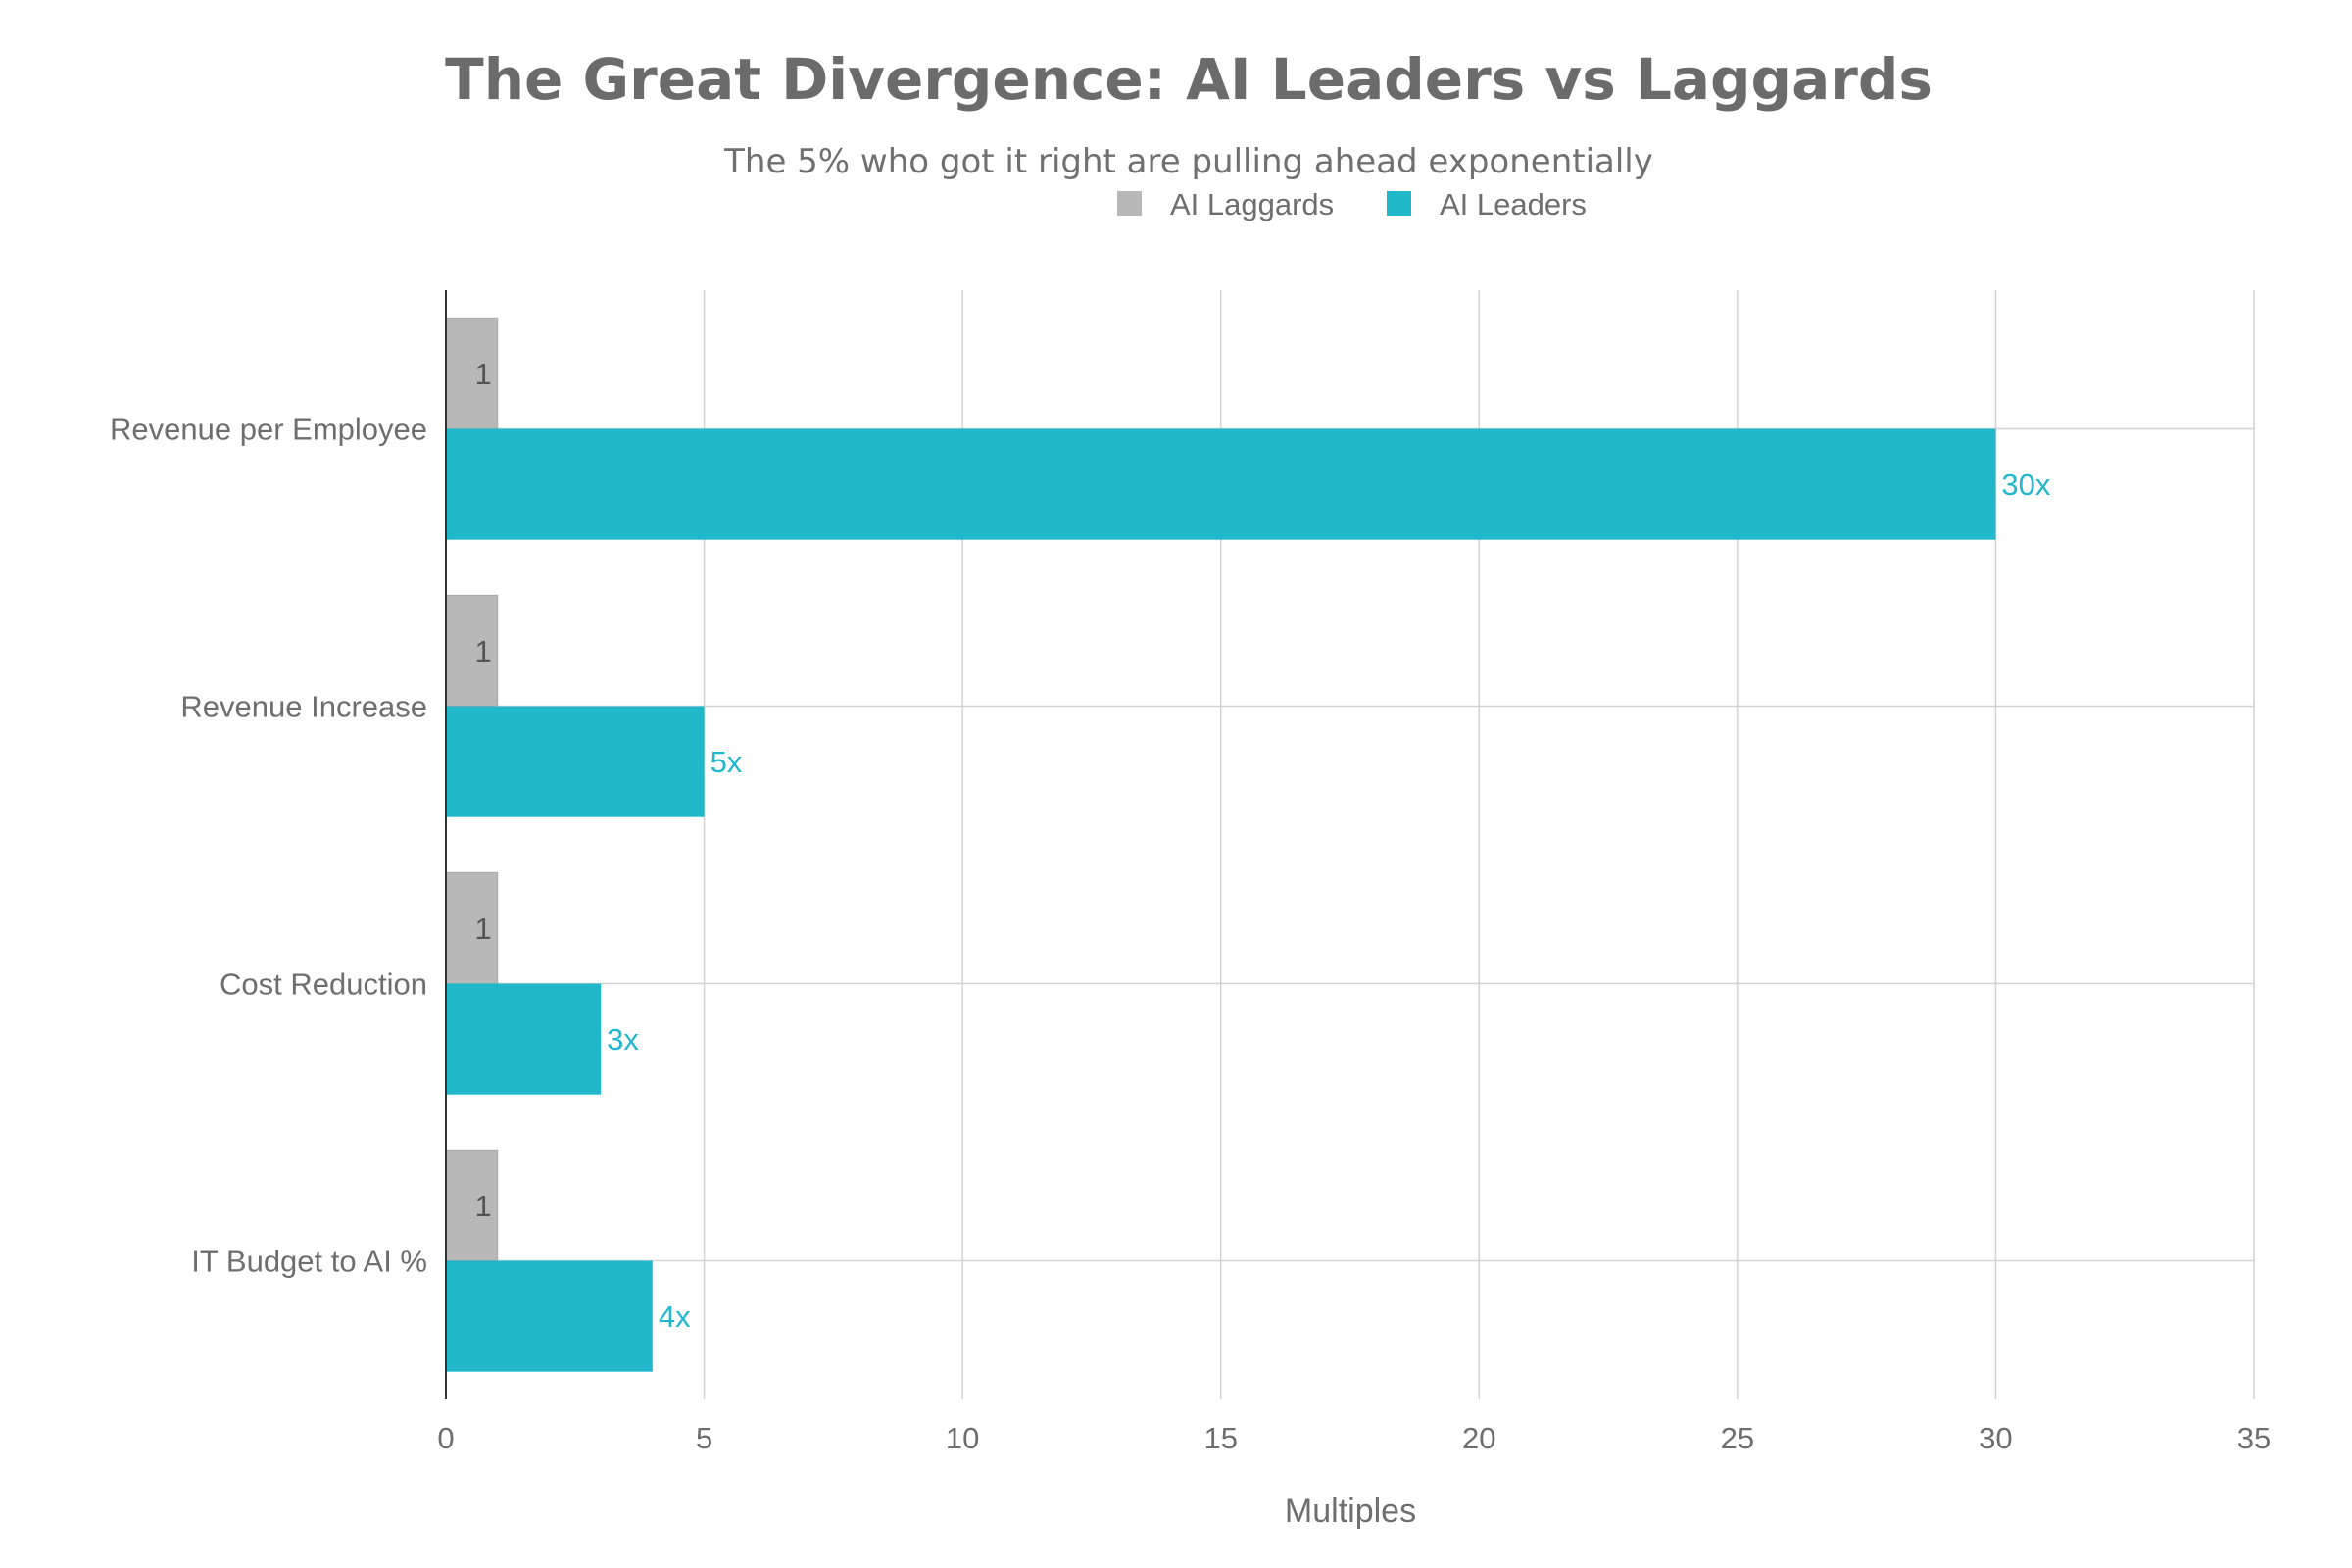 The height and width of the screenshot is (1568, 2352). Describe the element at coordinates (675, 1316) in the screenshot. I see `data-label-leaders: 4x` at that location.